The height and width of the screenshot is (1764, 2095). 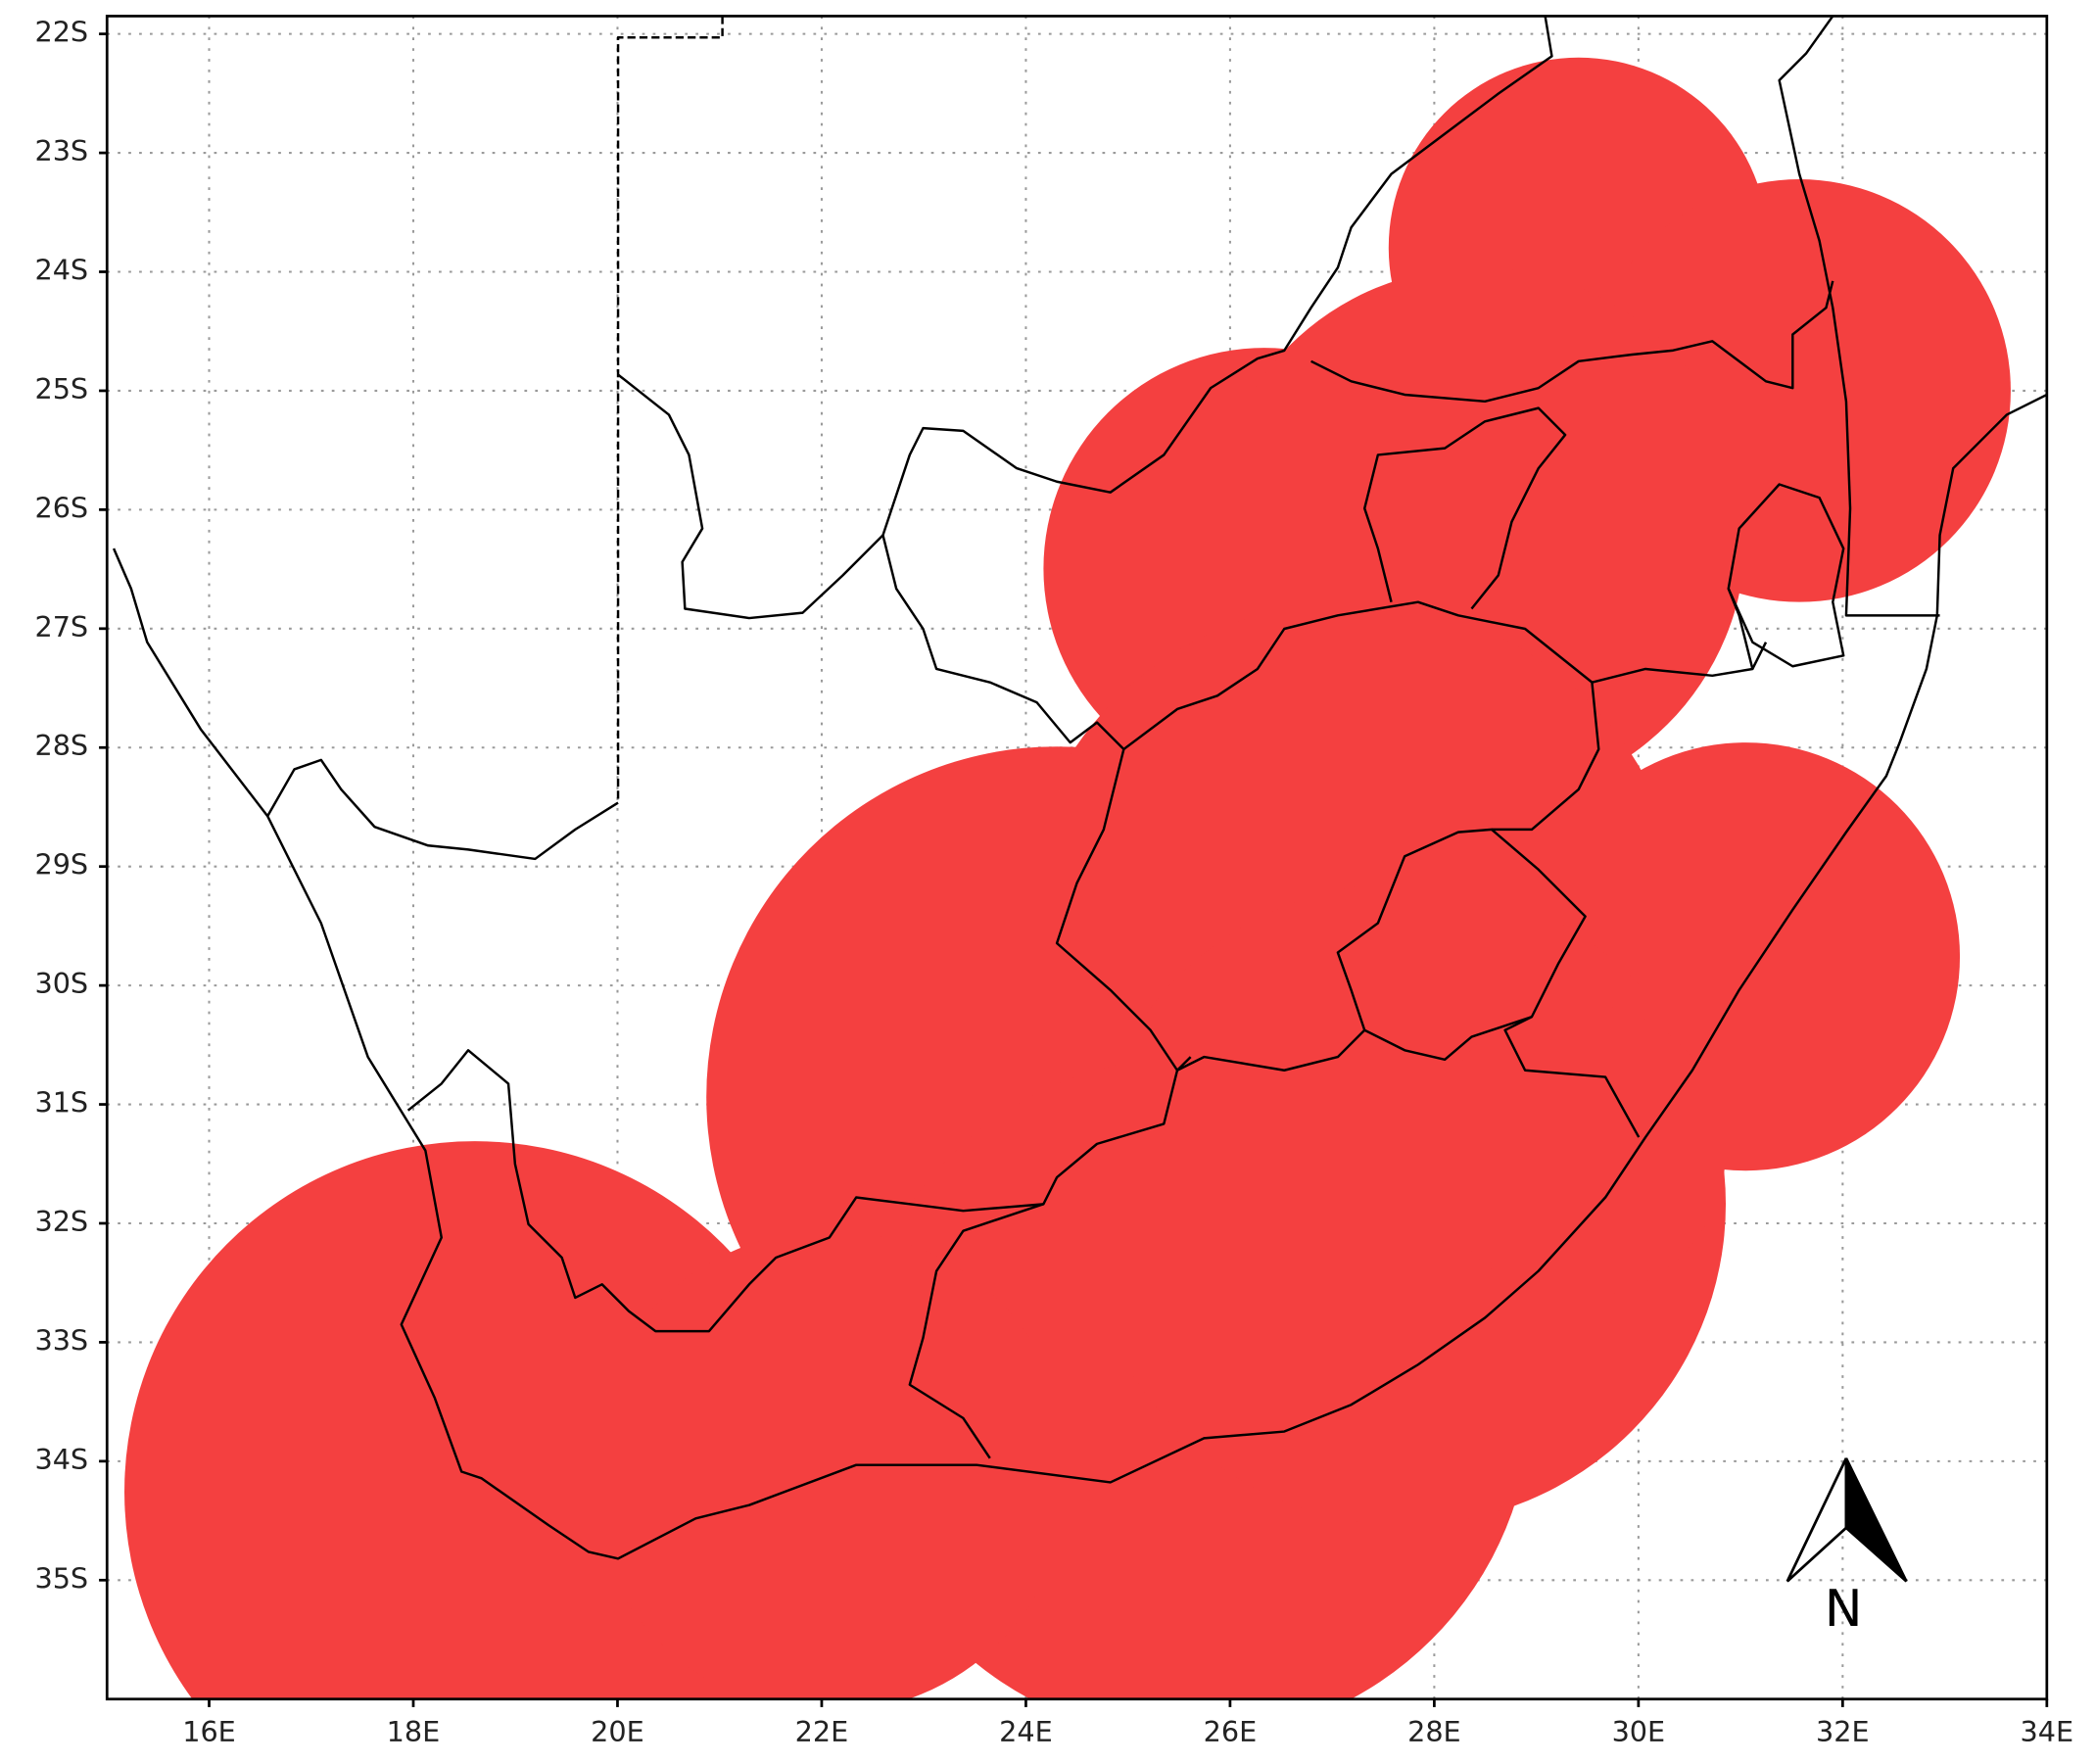 I want to click on x-tick-label: 22E, so click(x=822, y=1731).